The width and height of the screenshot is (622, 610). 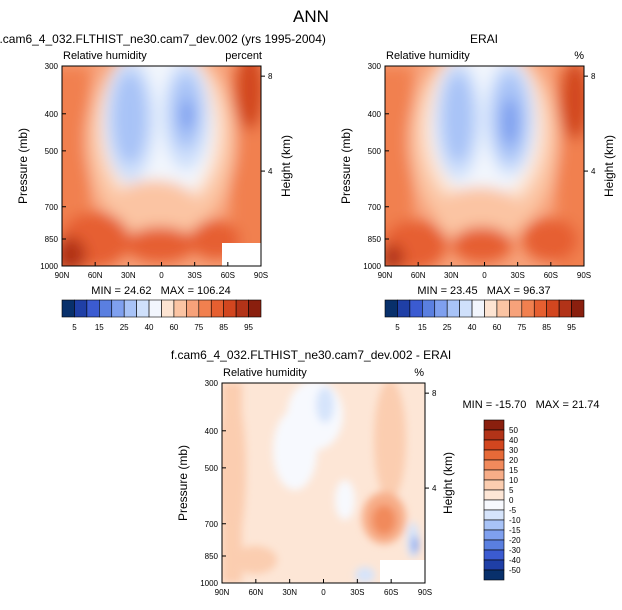 What do you see at coordinates (483, 291) in the screenshot?
I see `panel-obs-stats: MIN = 23.45 MAX = 96.37` at bounding box center [483, 291].